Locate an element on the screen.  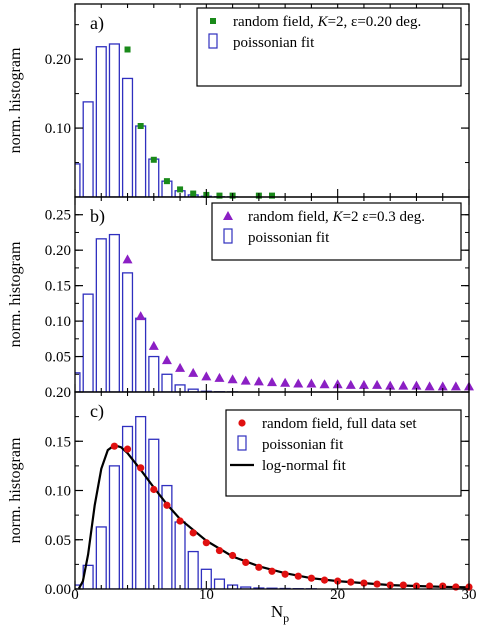
legend-label-part: random field, full data set is located at coordinates (339, 424).